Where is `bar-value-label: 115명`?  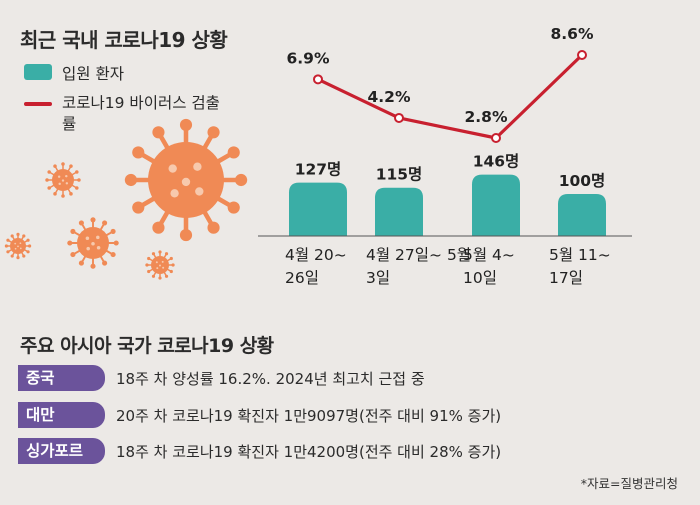
bar-value-label: 115명 is located at coordinates (399, 175).